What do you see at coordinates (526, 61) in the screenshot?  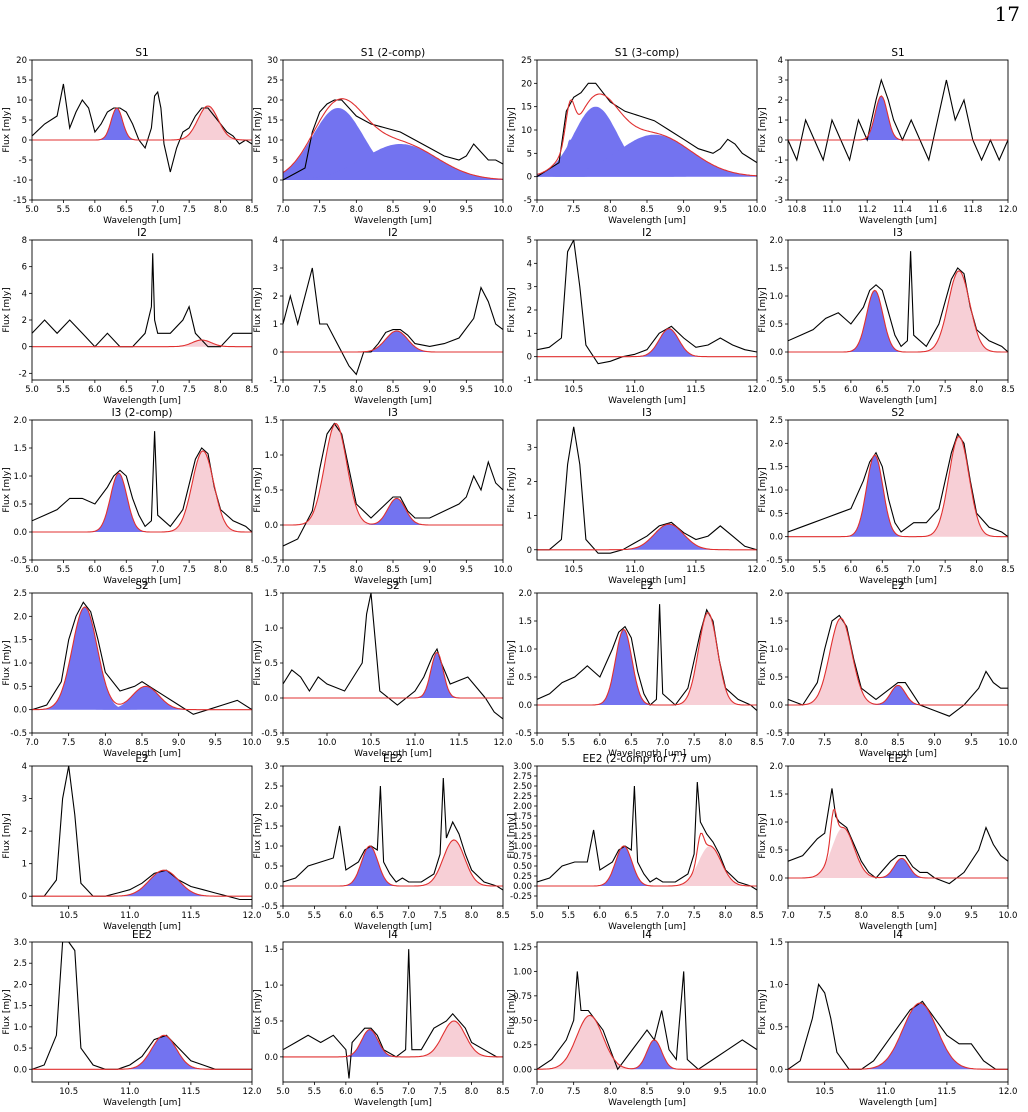 I see `y-tick-label: 25` at bounding box center [526, 61].